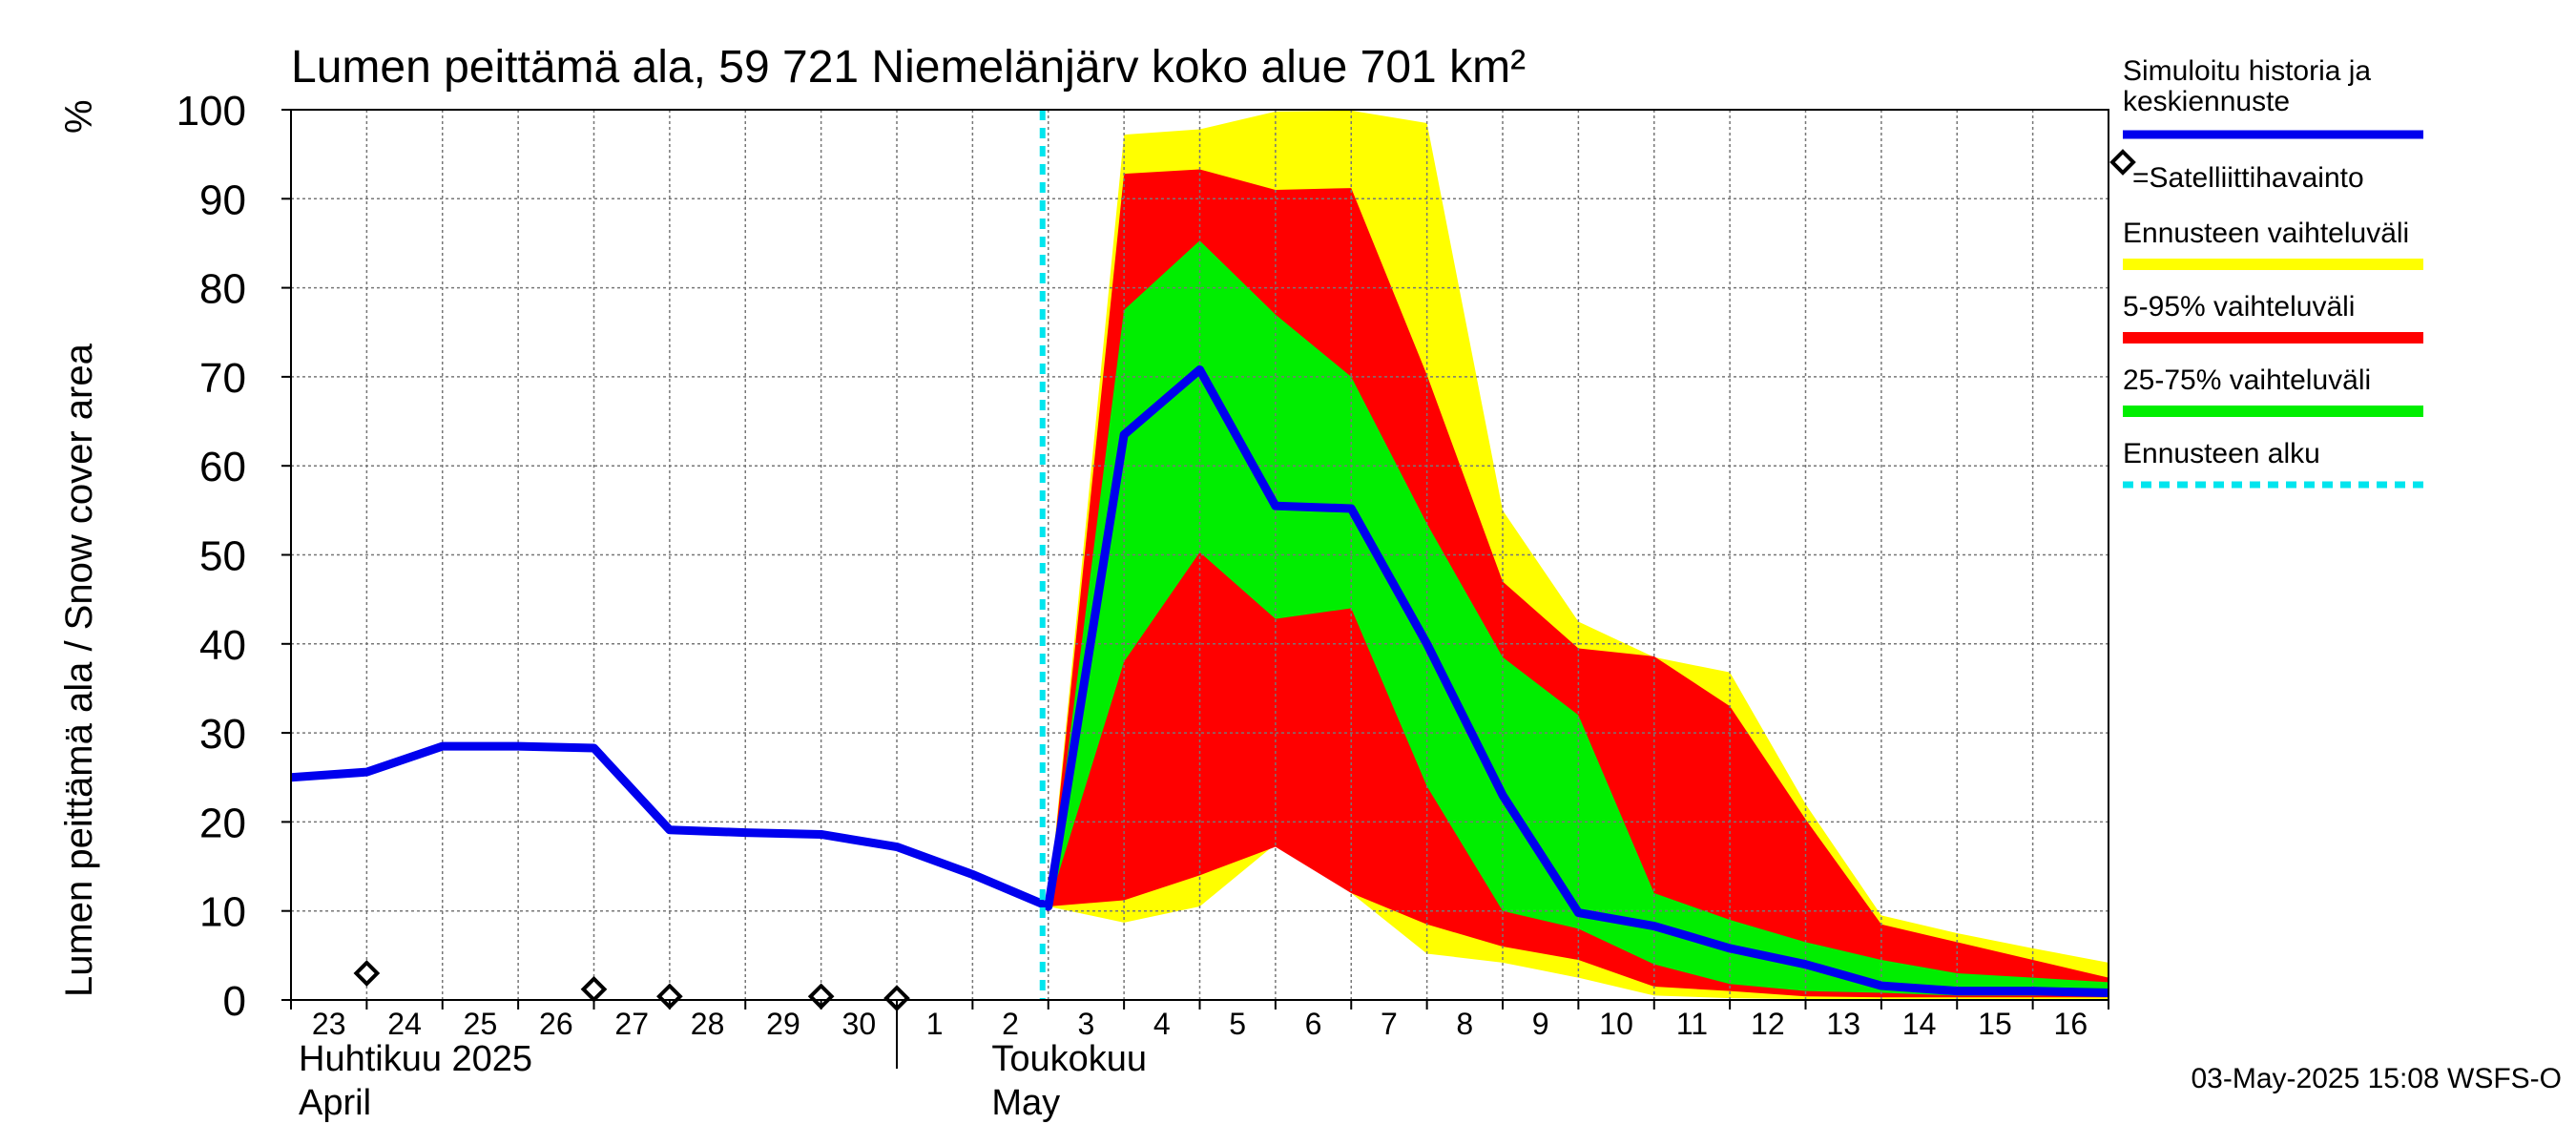 This screenshot has width=2576, height=1145. Describe the element at coordinates (1692, 1024) in the screenshot. I see `x-tick-label: 11` at that location.